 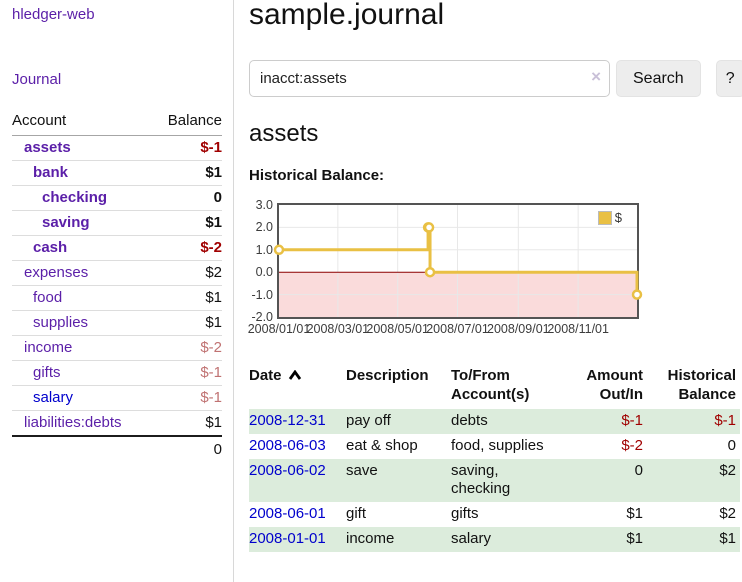 What do you see at coordinates (632, 445) in the screenshot?
I see `transaction-amount-cell: $-2` at bounding box center [632, 445].